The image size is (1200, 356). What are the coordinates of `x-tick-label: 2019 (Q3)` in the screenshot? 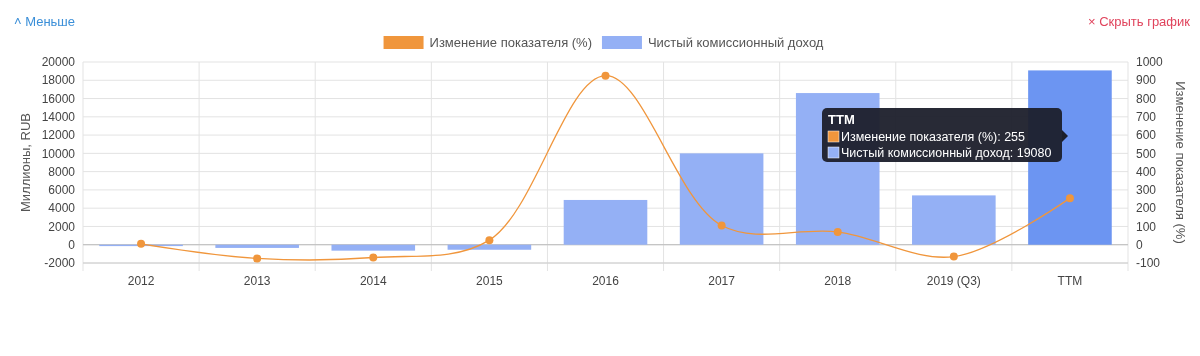 It's located at (953, 281).